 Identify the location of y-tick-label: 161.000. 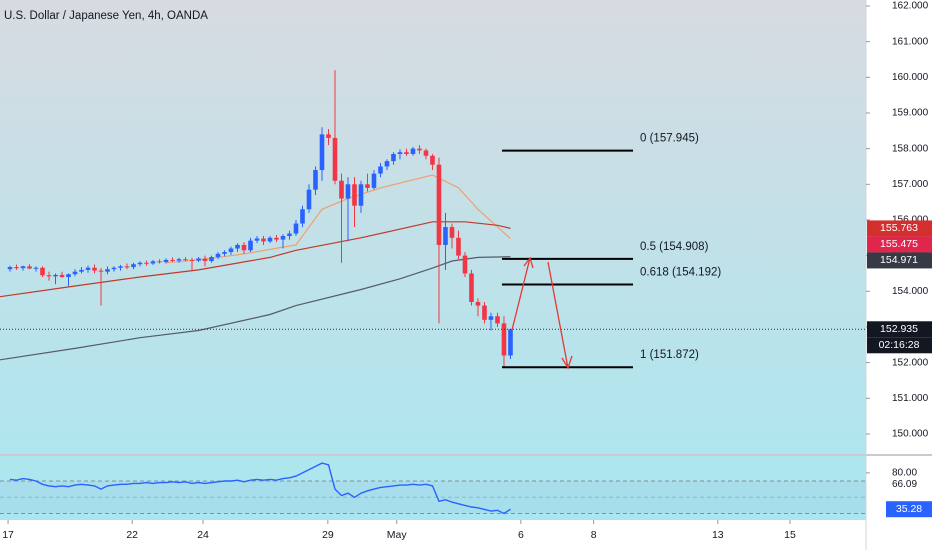
(910, 41).